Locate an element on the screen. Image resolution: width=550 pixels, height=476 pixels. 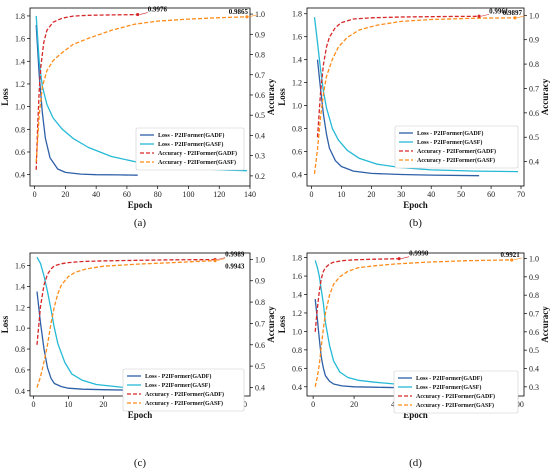
series-line-accuracy-p2iformer-gadf is located at coordinates (398, 76).